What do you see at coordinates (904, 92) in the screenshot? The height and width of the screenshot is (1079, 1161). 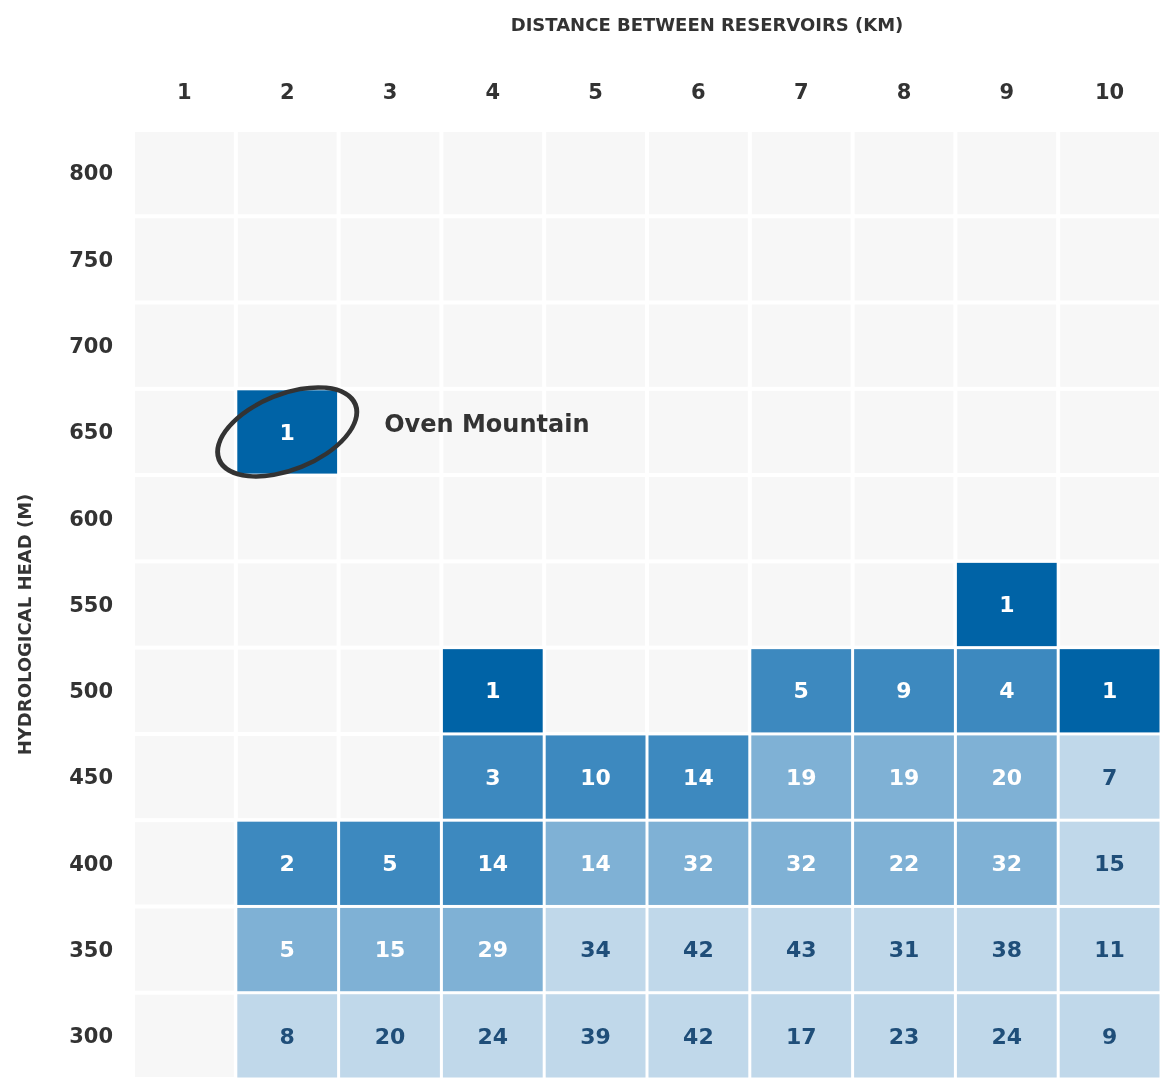 I see `x-tick-label: 8` at bounding box center [904, 92].